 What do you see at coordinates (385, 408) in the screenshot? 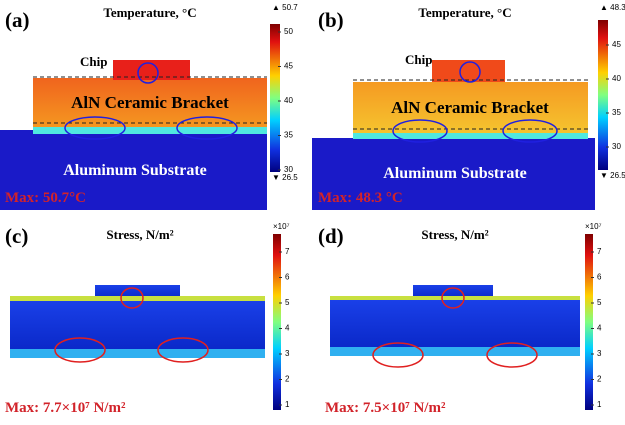
I see `max-label: Max: 7.5×10⁷ N/m²` at bounding box center [385, 408].